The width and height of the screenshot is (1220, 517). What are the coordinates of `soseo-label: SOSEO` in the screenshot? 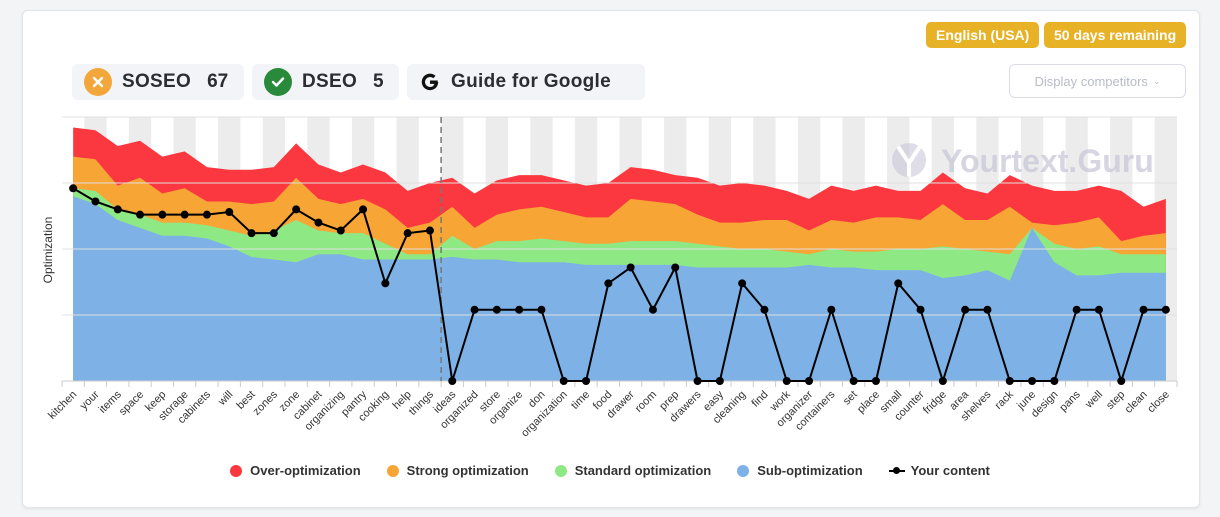 It's located at (157, 81).